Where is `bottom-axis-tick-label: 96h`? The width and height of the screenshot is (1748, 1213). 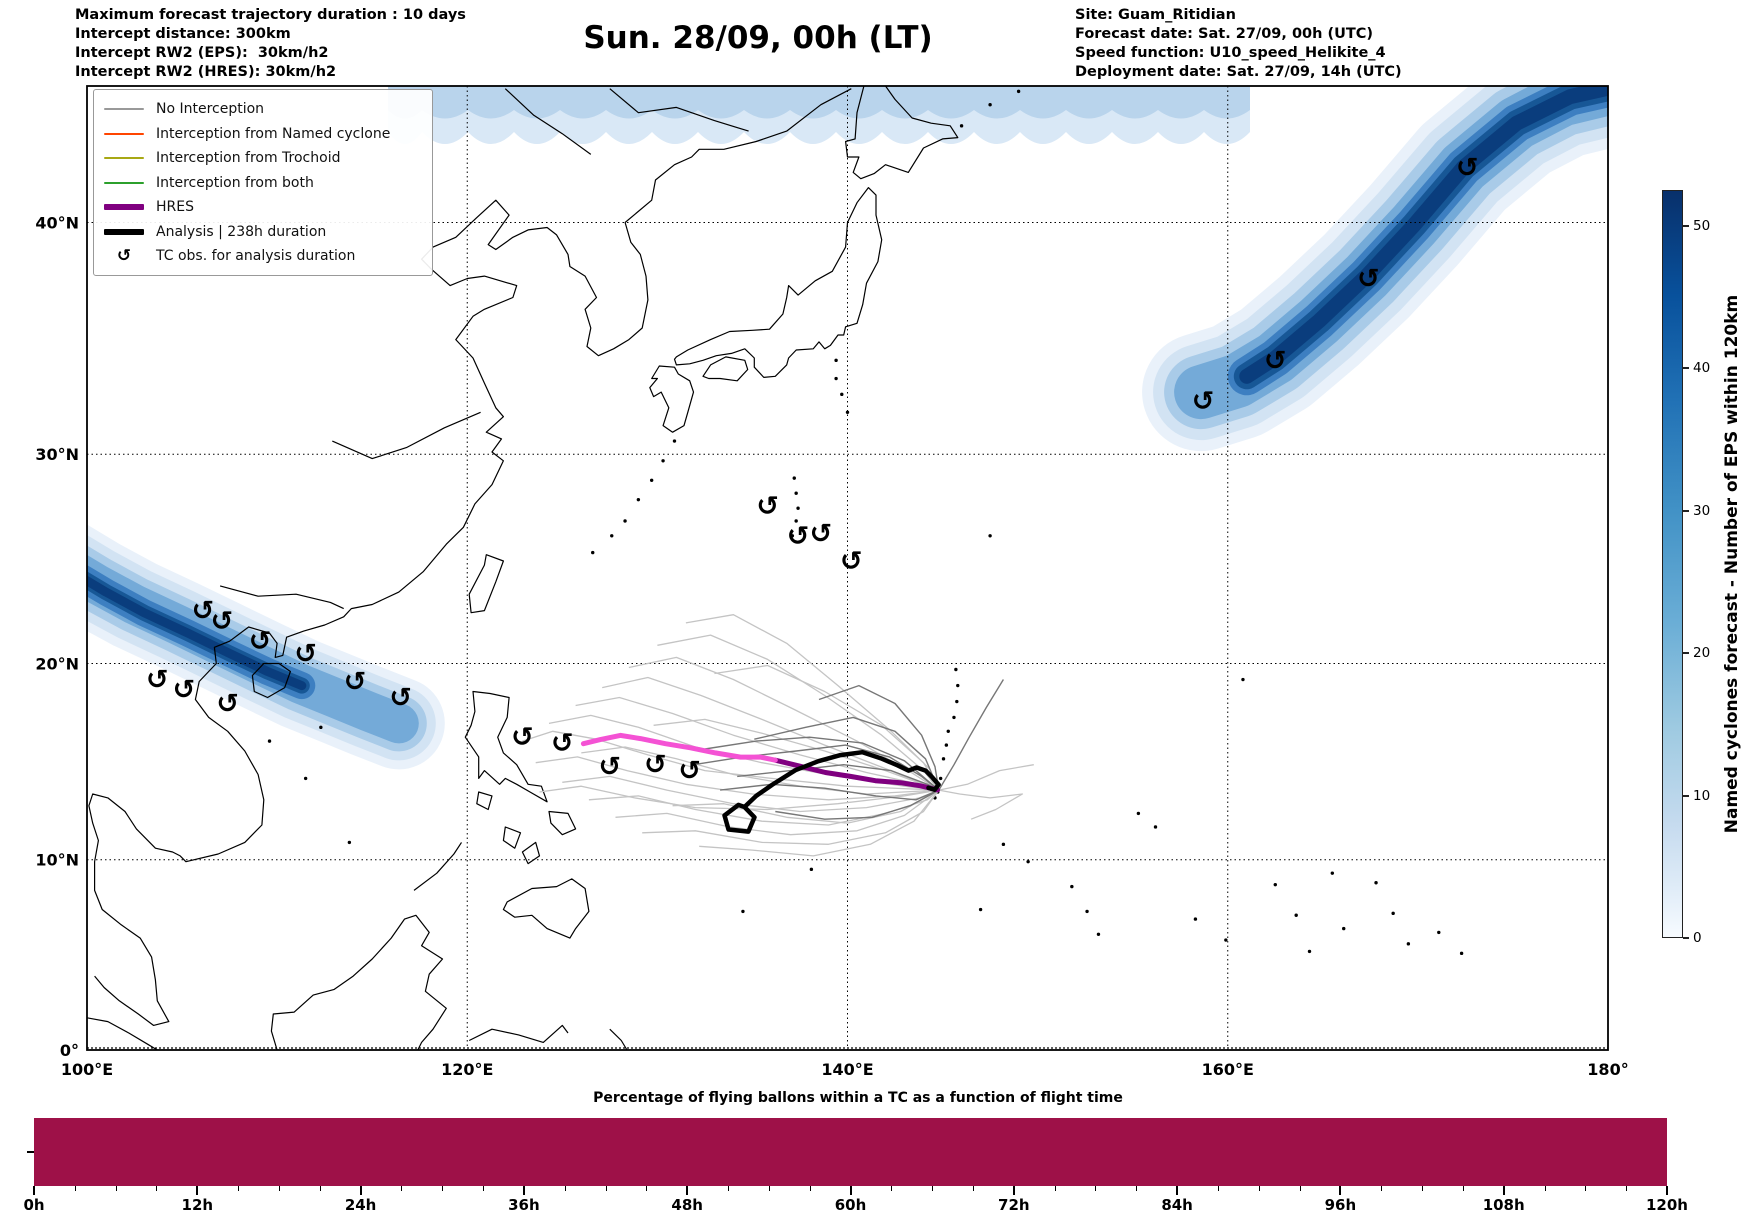
bottom-axis-tick-label: 96h is located at coordinates (1340, 1204).